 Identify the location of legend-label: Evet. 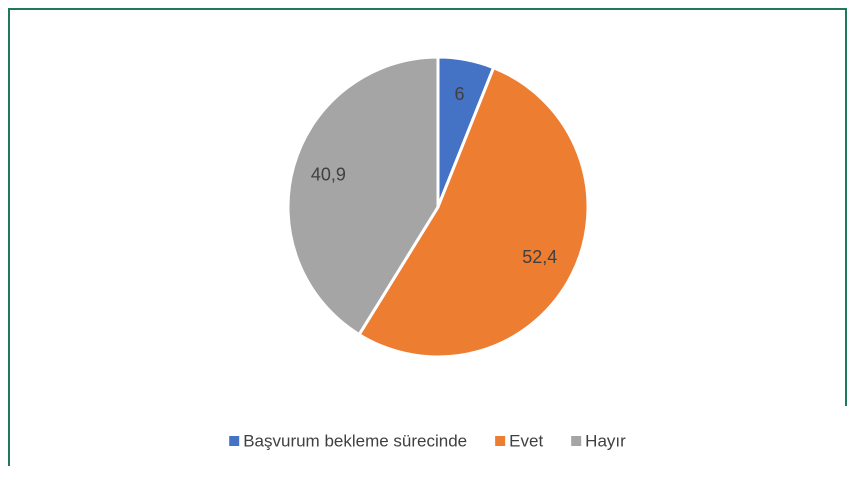
(526, 440).